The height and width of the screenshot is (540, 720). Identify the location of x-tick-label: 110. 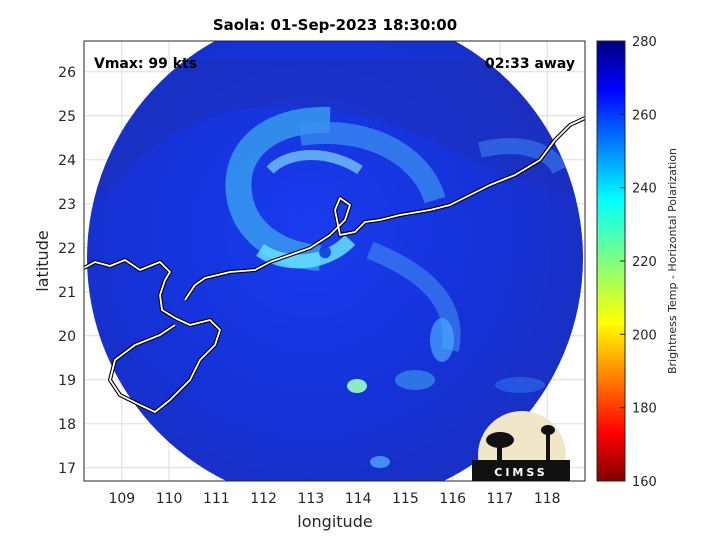
(169, 499).